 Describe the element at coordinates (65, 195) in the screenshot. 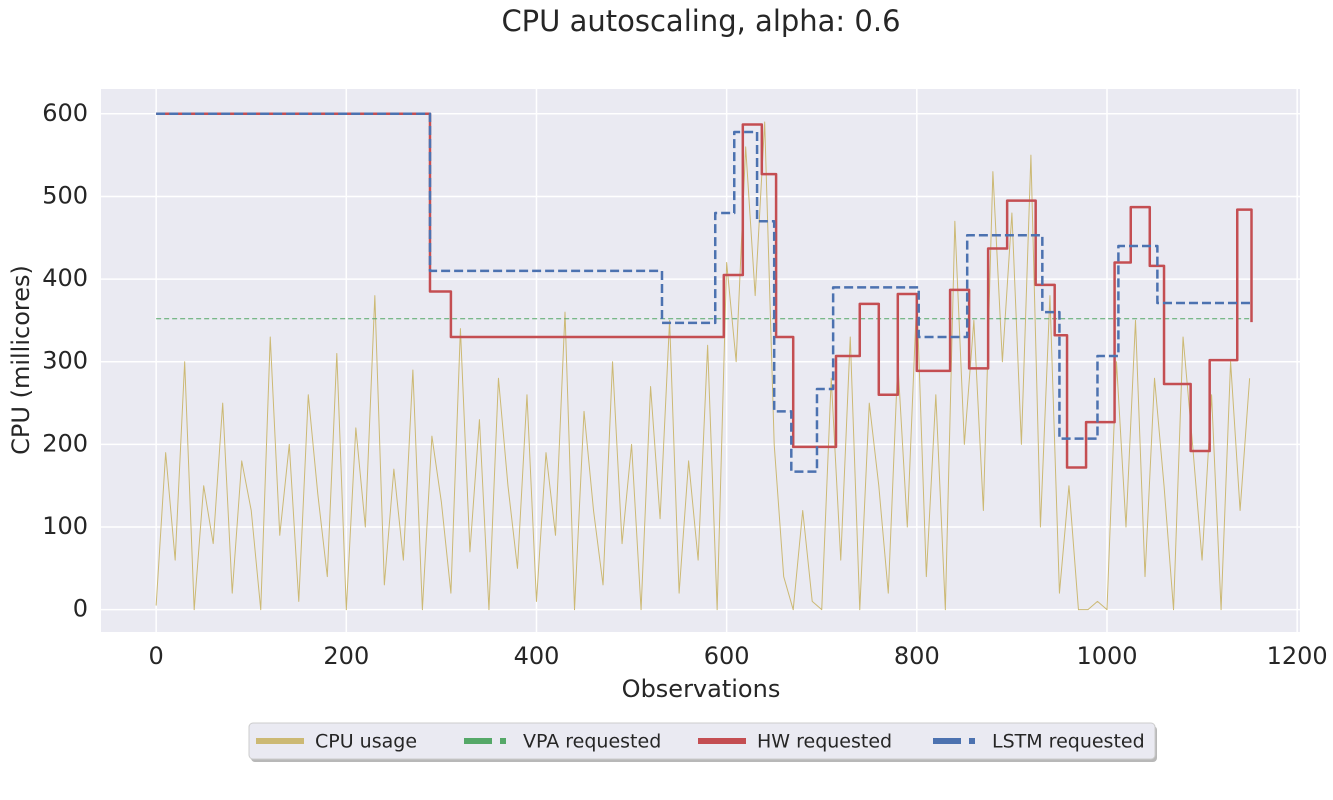

I see `y-tick-label: 500` at that location.